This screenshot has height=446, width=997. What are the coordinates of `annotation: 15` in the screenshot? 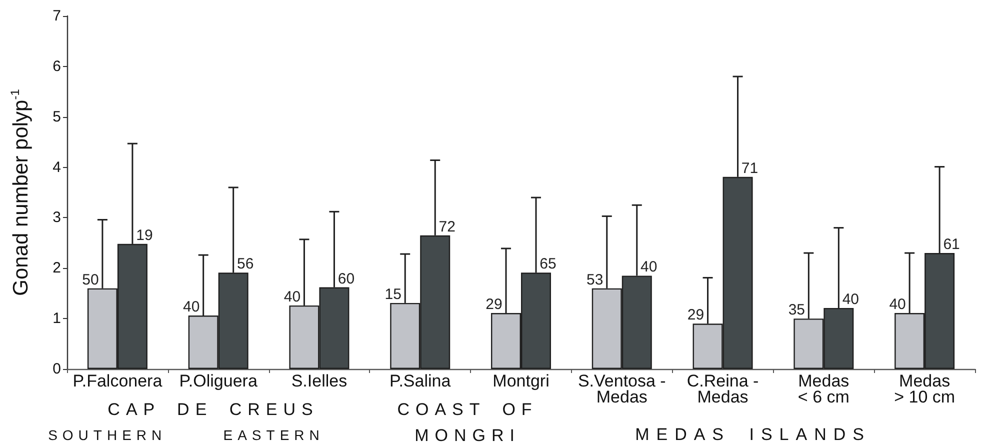 It's located at (393, 294).